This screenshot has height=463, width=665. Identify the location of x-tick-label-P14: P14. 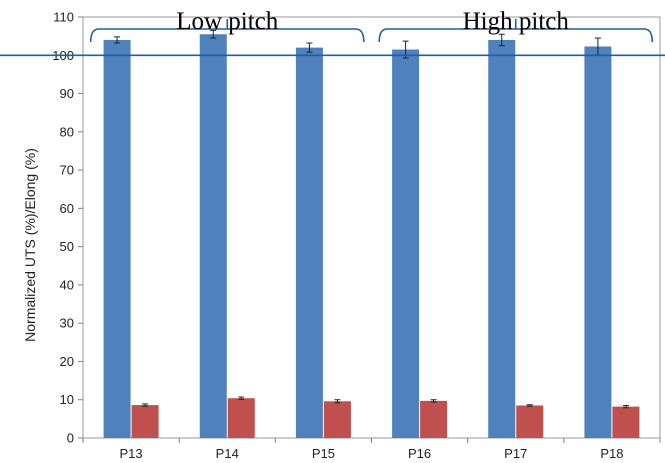
(227, 453).